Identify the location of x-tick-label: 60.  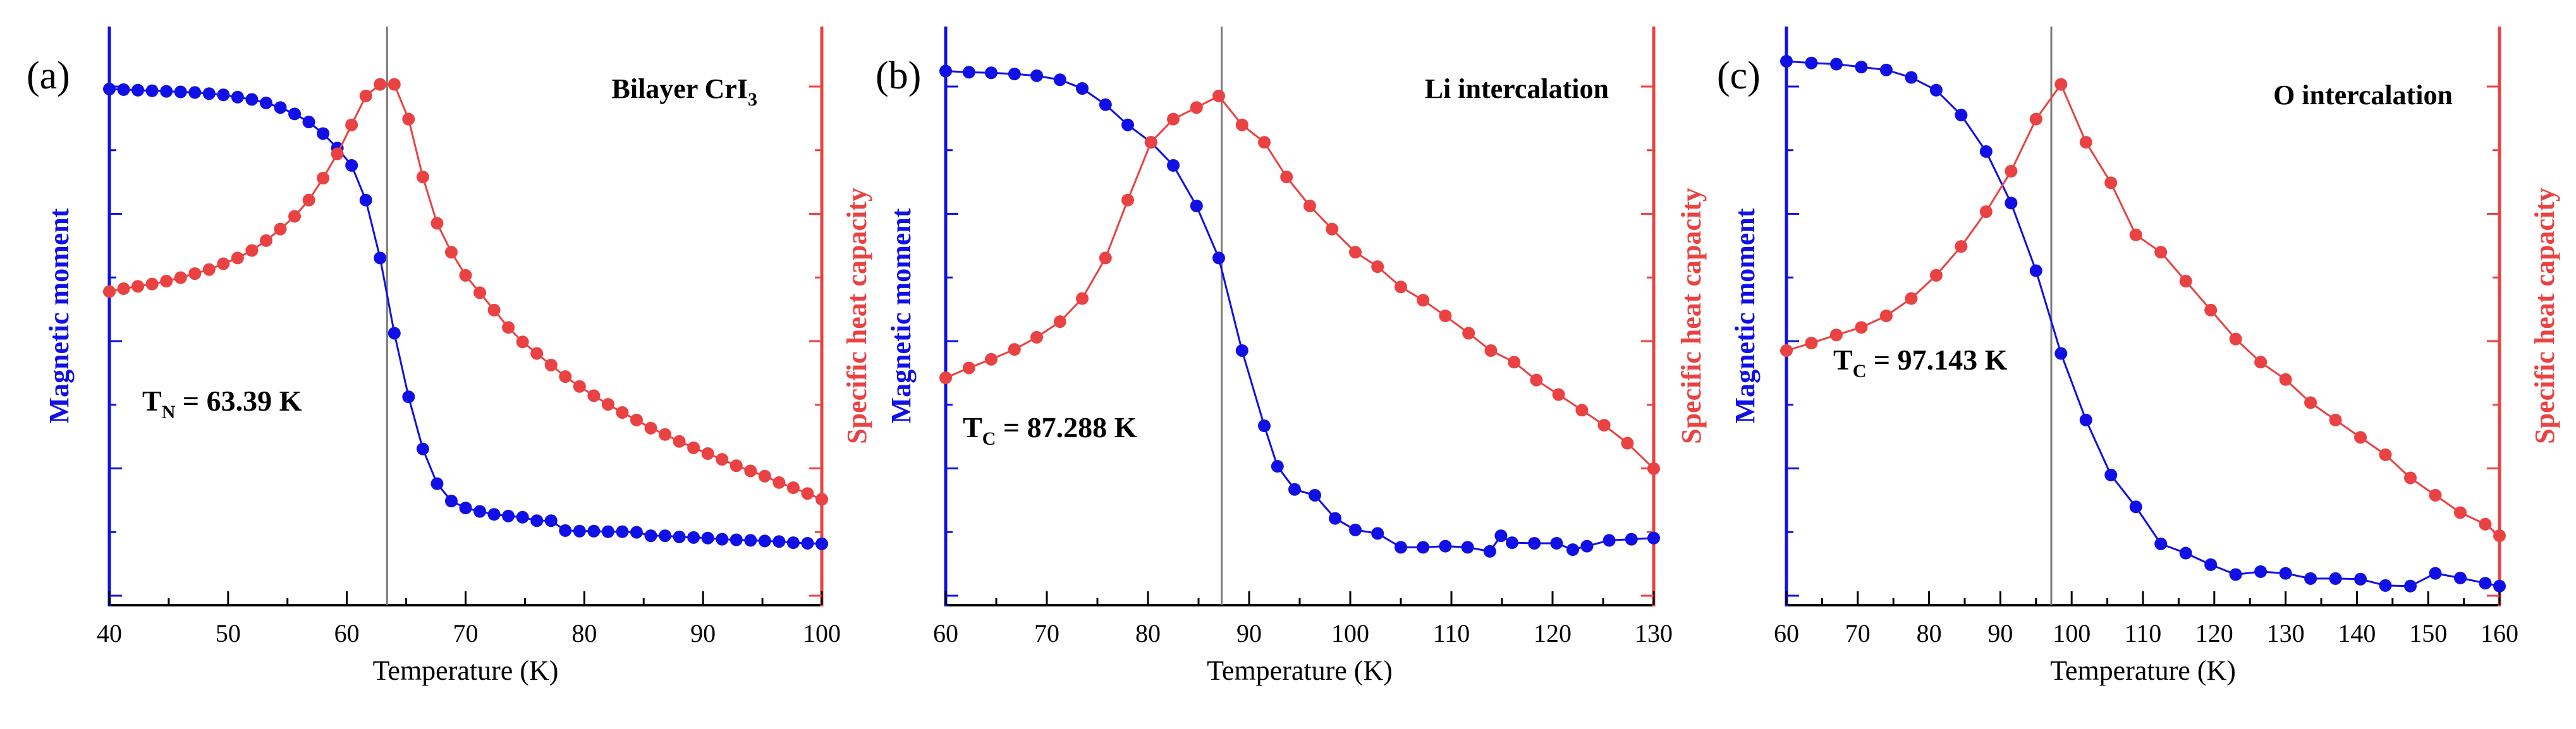
(347, 633).